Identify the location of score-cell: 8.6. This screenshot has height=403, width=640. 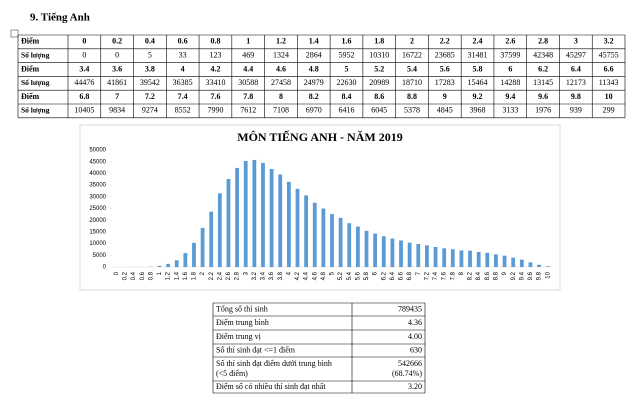
(379, 96).